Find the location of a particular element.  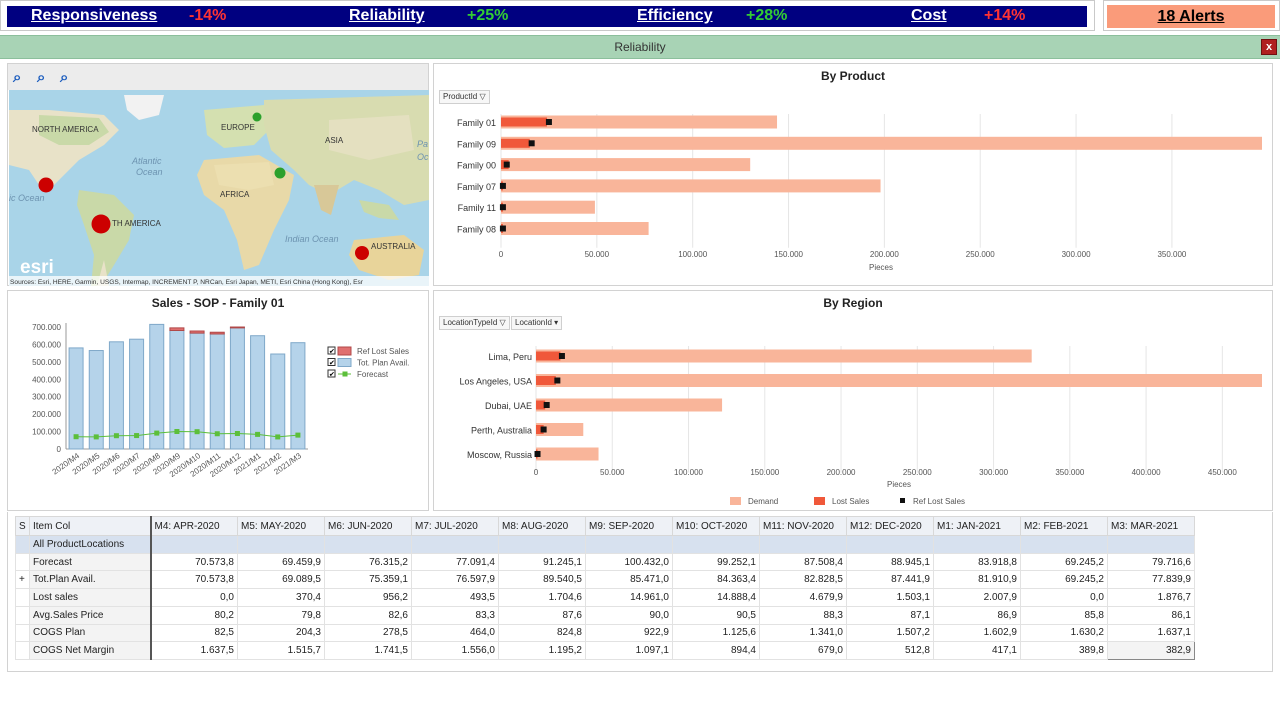

grid-cell: 204,3 is located at coordinates (281, 633).